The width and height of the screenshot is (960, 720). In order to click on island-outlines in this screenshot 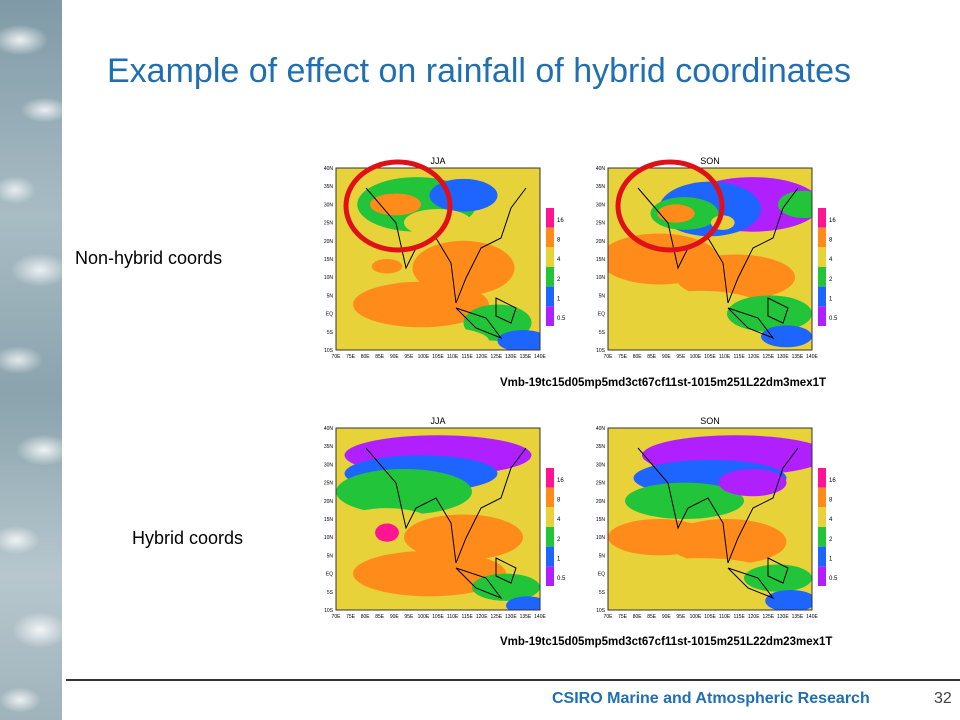, I will do `click(758, 318)`.